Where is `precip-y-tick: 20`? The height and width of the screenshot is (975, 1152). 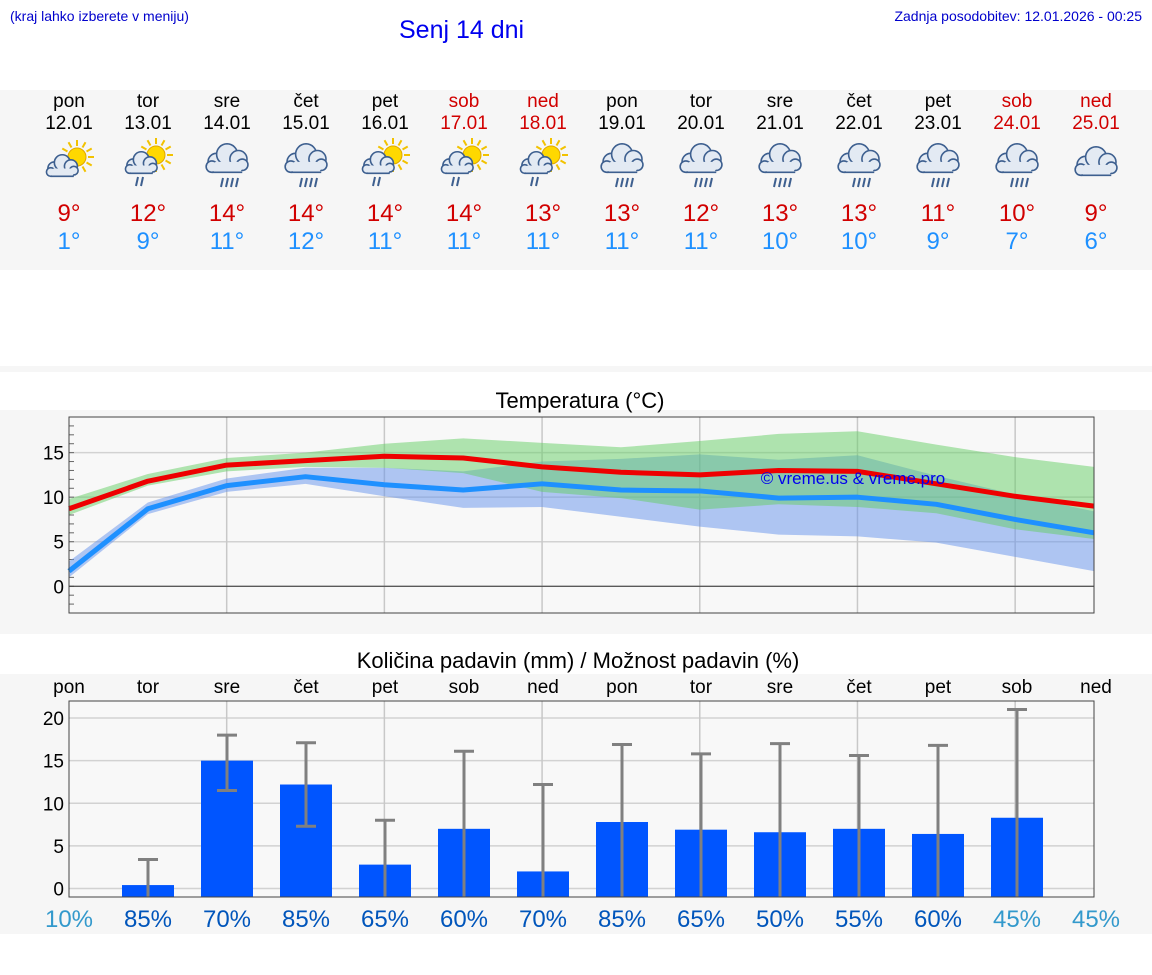
precip-y-tick: 20 is located at coordinates (53, 719).